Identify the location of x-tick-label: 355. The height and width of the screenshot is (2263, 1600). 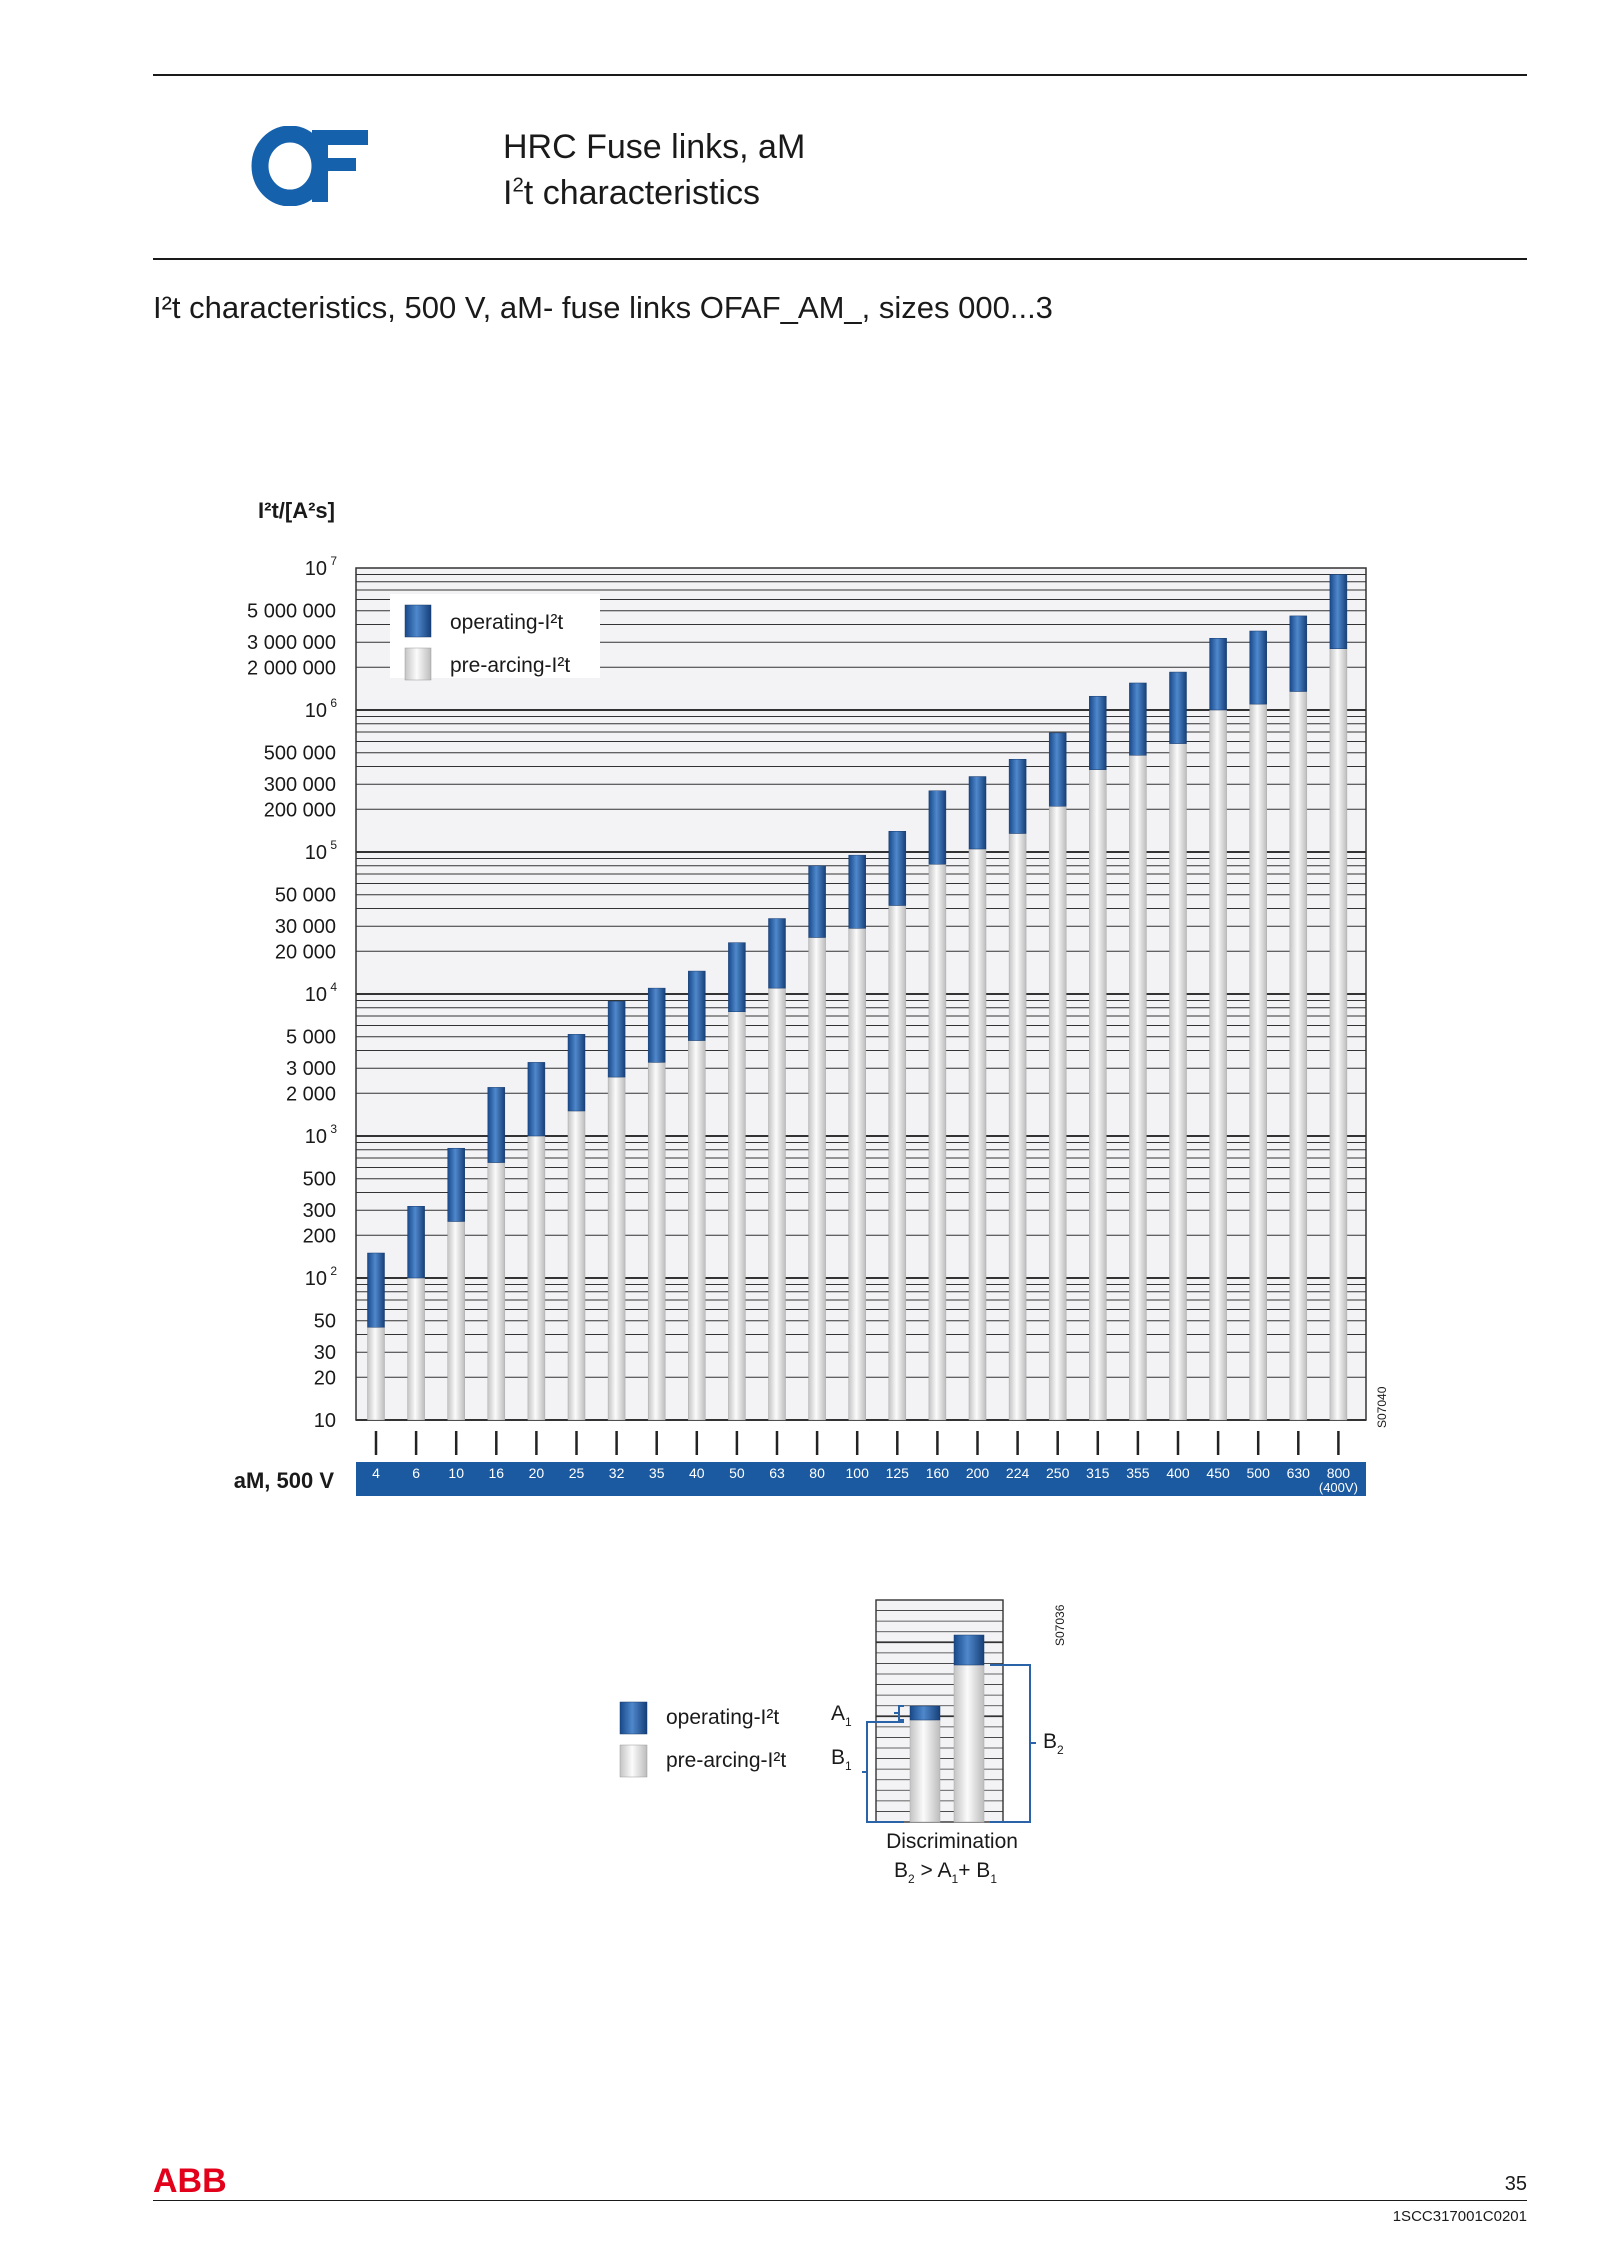
(1138, 1473).